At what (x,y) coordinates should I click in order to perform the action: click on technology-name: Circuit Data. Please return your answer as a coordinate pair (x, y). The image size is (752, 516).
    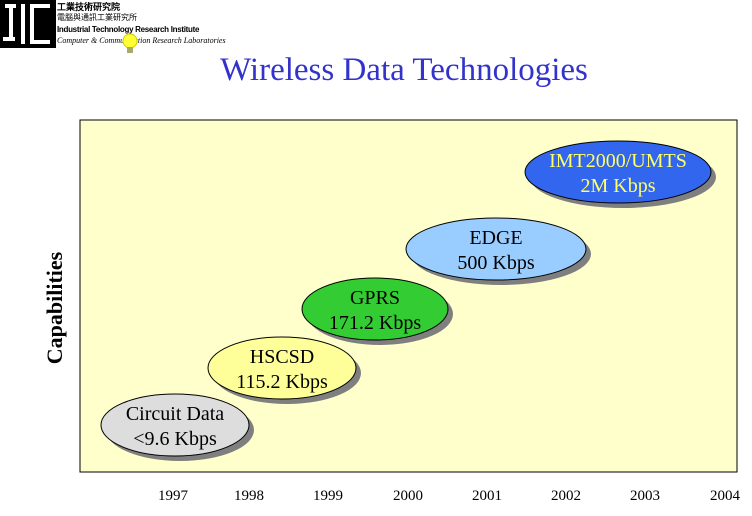
    Looking at the image, I should click on (175, 414).